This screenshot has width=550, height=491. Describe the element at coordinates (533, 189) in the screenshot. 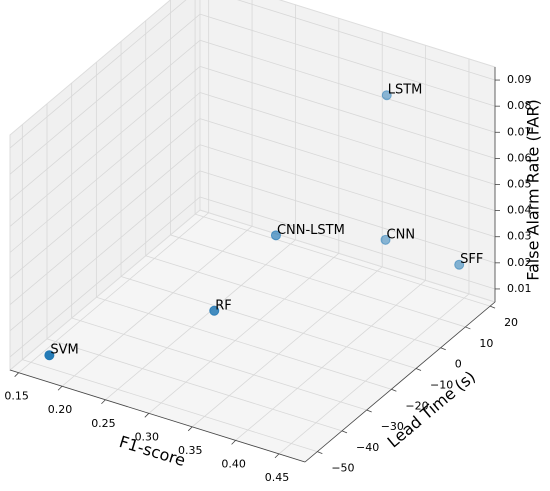

I see `z-axis-label: False Alarm Rate (FAR)` at that location.